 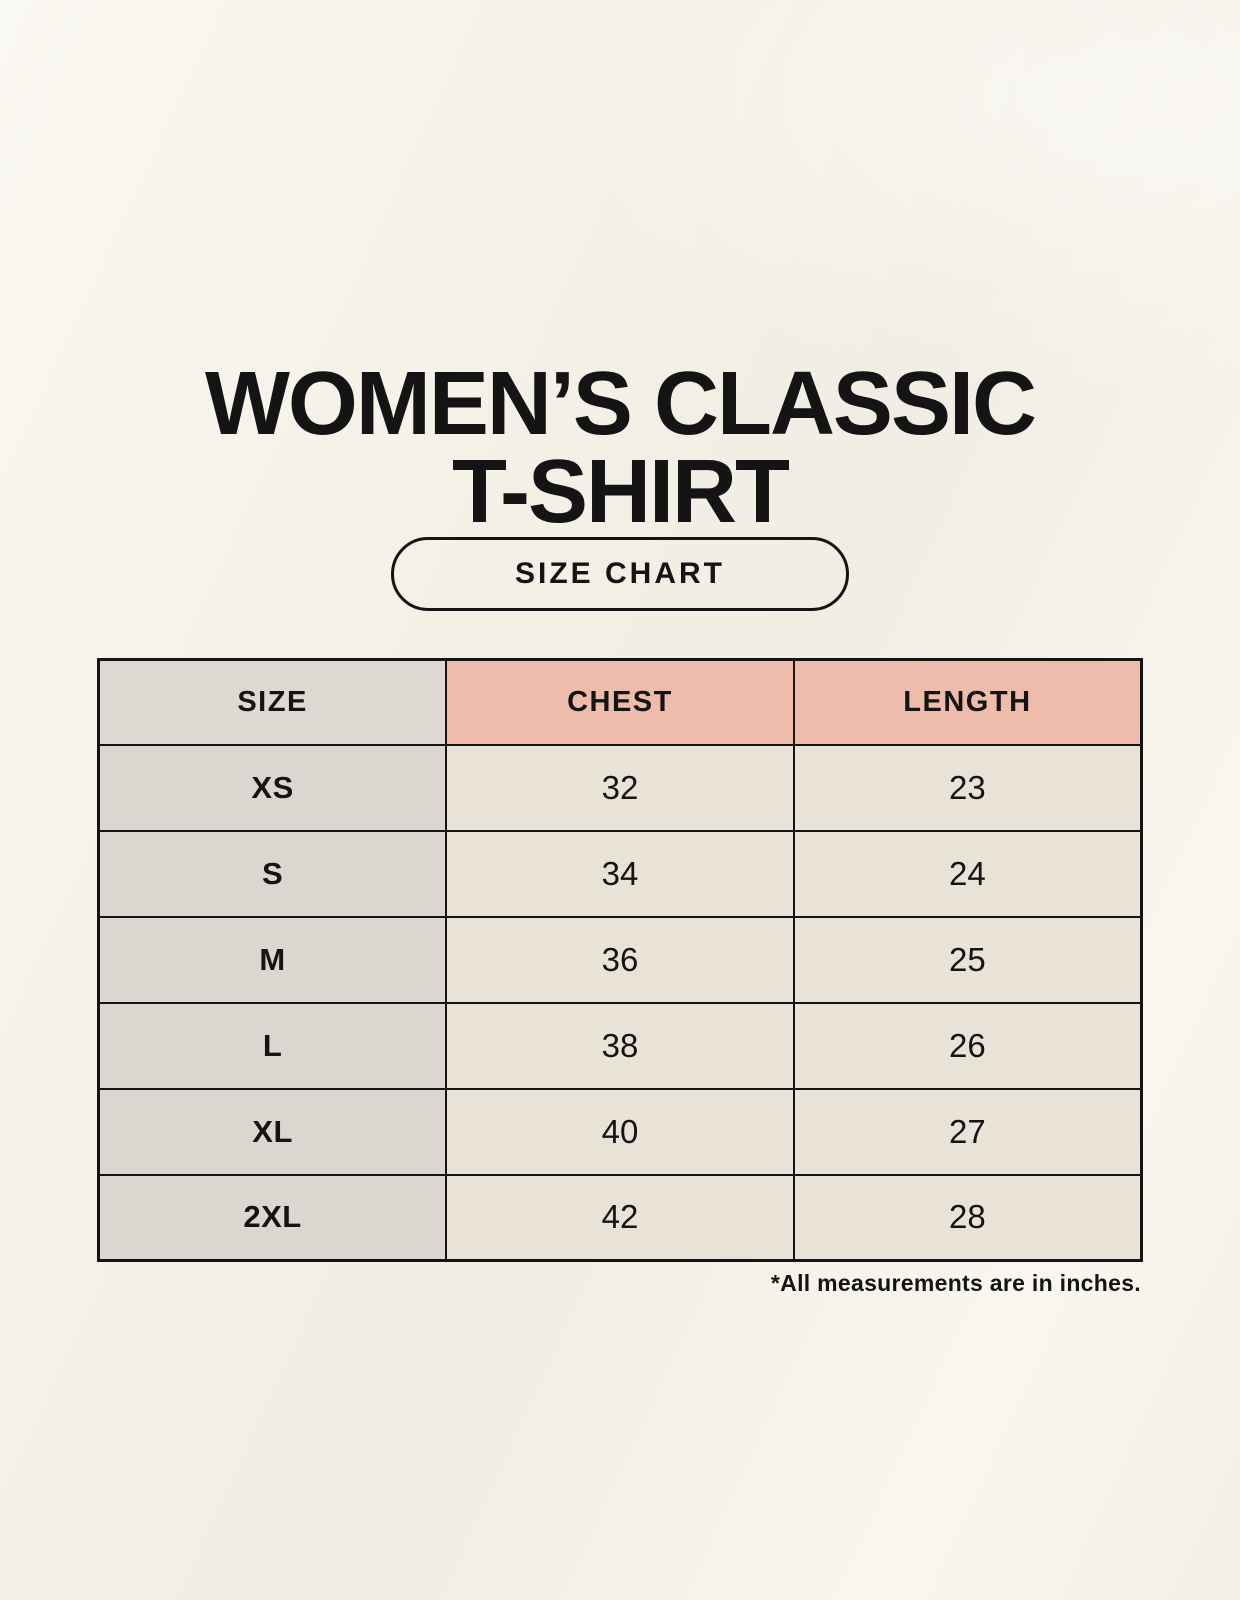 What do you see at coordinates (967, 959) in the screenshot?
I see `length-value: 25` at bounding box center [967, 959].